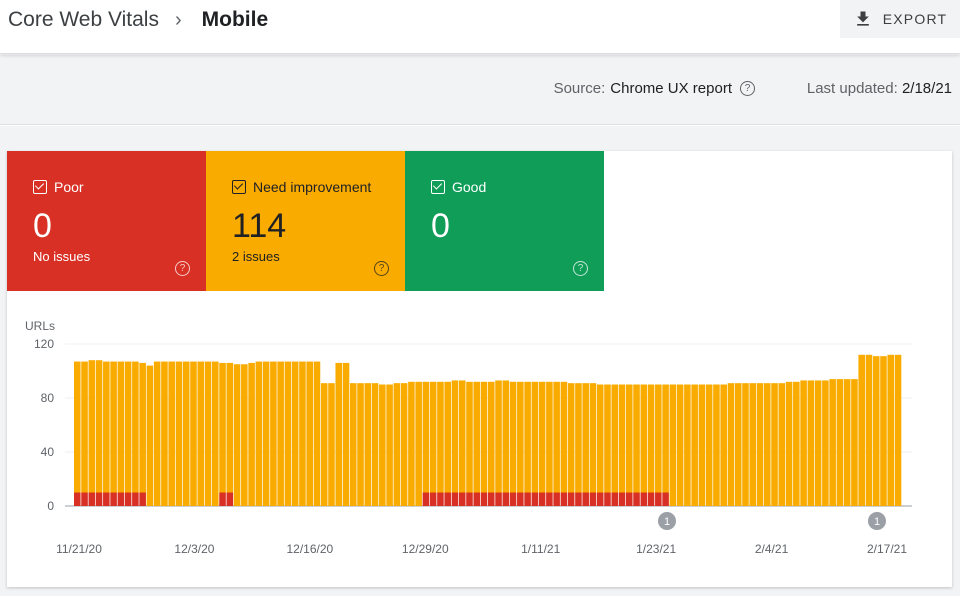 Image resolution: width=960 pixels, height=596 pixels. Describe the element at coordinates (458, 187) in the screenshot. I see `tile-good-header: Good` at that location.